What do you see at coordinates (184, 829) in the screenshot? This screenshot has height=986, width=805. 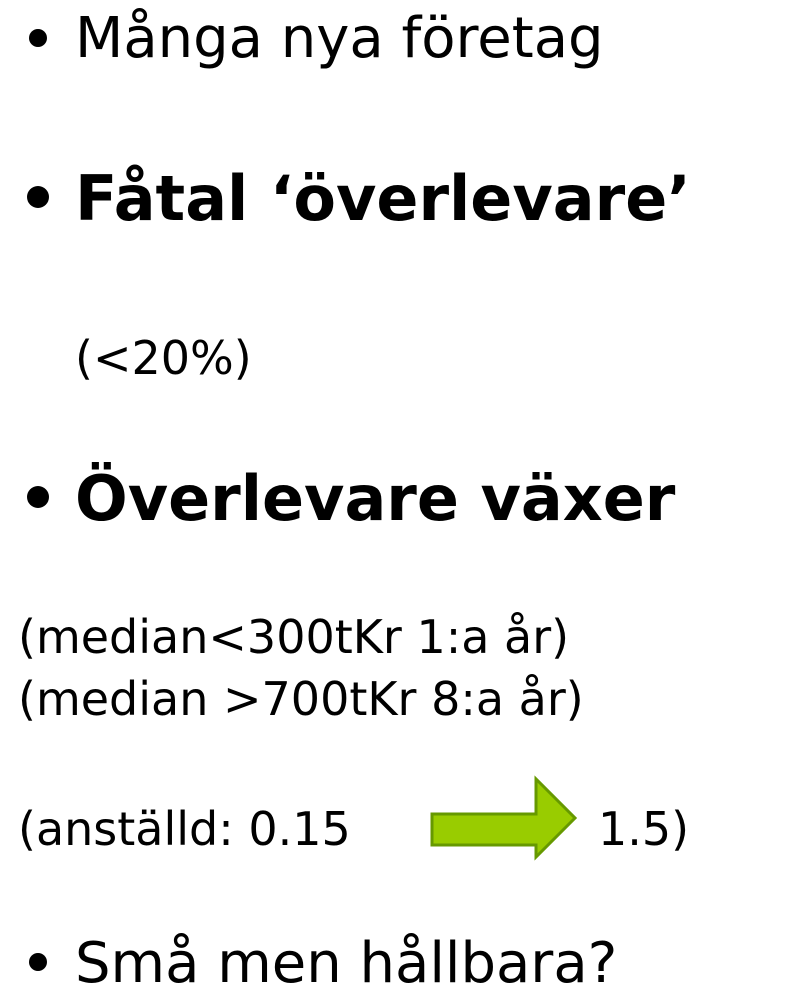 I see `employee-from: (anställd: 0.15` at bounding box center [184, 829].